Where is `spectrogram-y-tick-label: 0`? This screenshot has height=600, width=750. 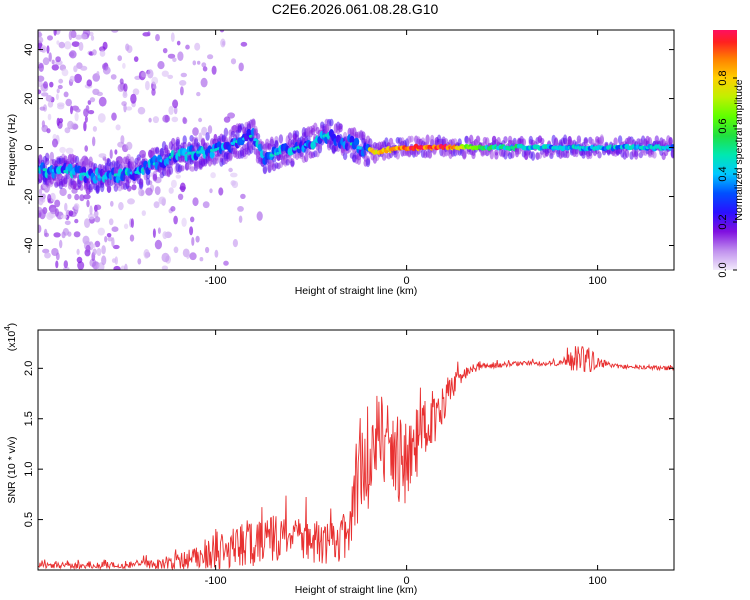
spectrogram-y-tick-label: 0 is located at coordinates (29, 147).